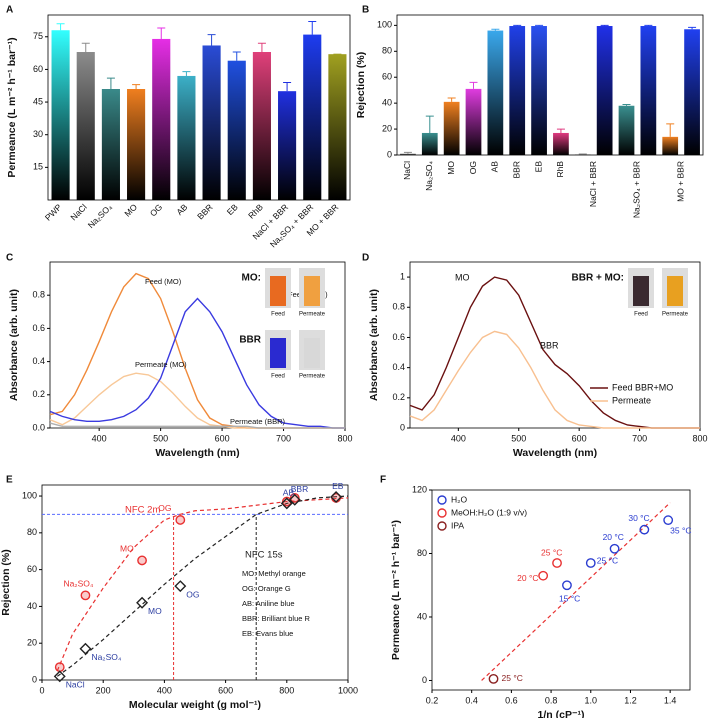 Image resolution: width=711 pixels, height=723 pixels. Describe the element at coordinates (9, 10) in the screenshot. I see `panel-label: A` at that location.